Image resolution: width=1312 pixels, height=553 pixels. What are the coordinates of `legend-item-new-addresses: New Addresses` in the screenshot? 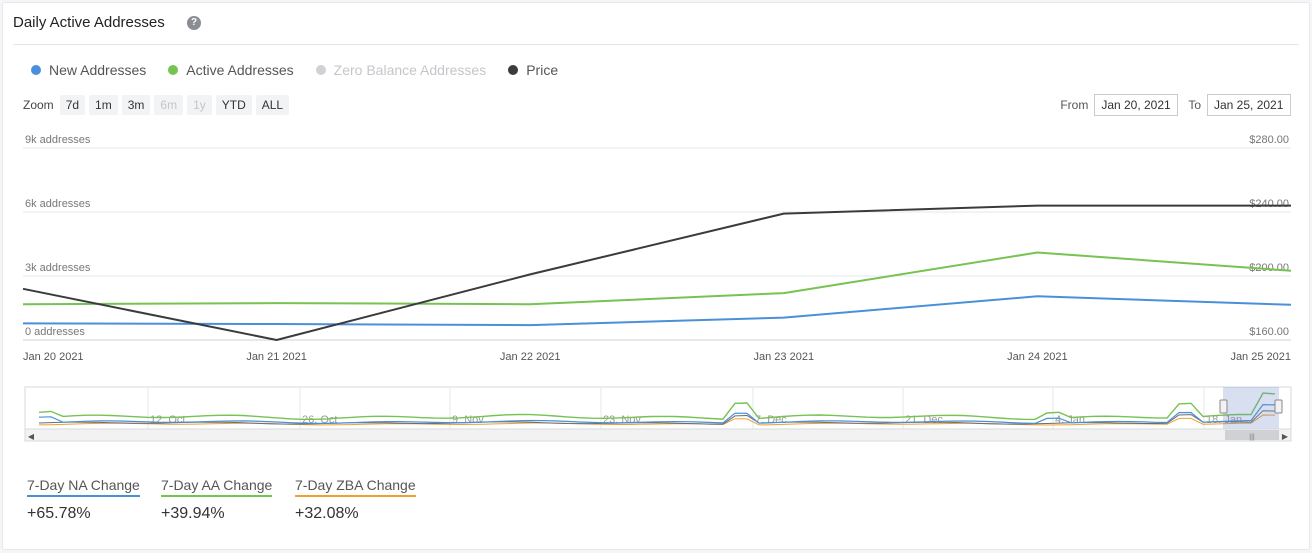 It's located at (88, 70).